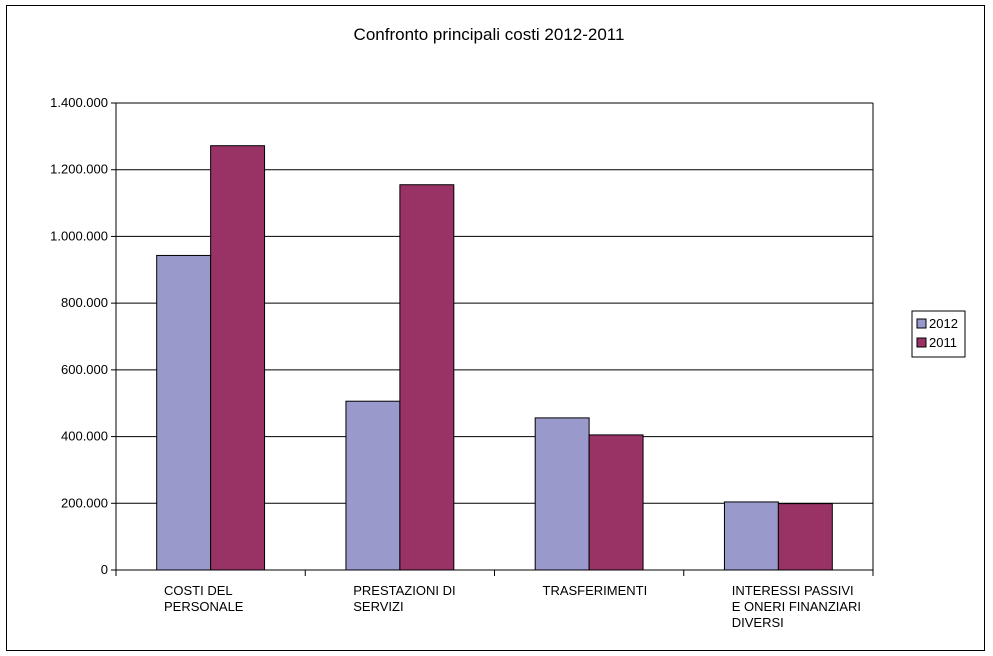 This screenshot has width=993, height=656. I want to click on y-tick-label: 1.000.000, so click(79, 235).